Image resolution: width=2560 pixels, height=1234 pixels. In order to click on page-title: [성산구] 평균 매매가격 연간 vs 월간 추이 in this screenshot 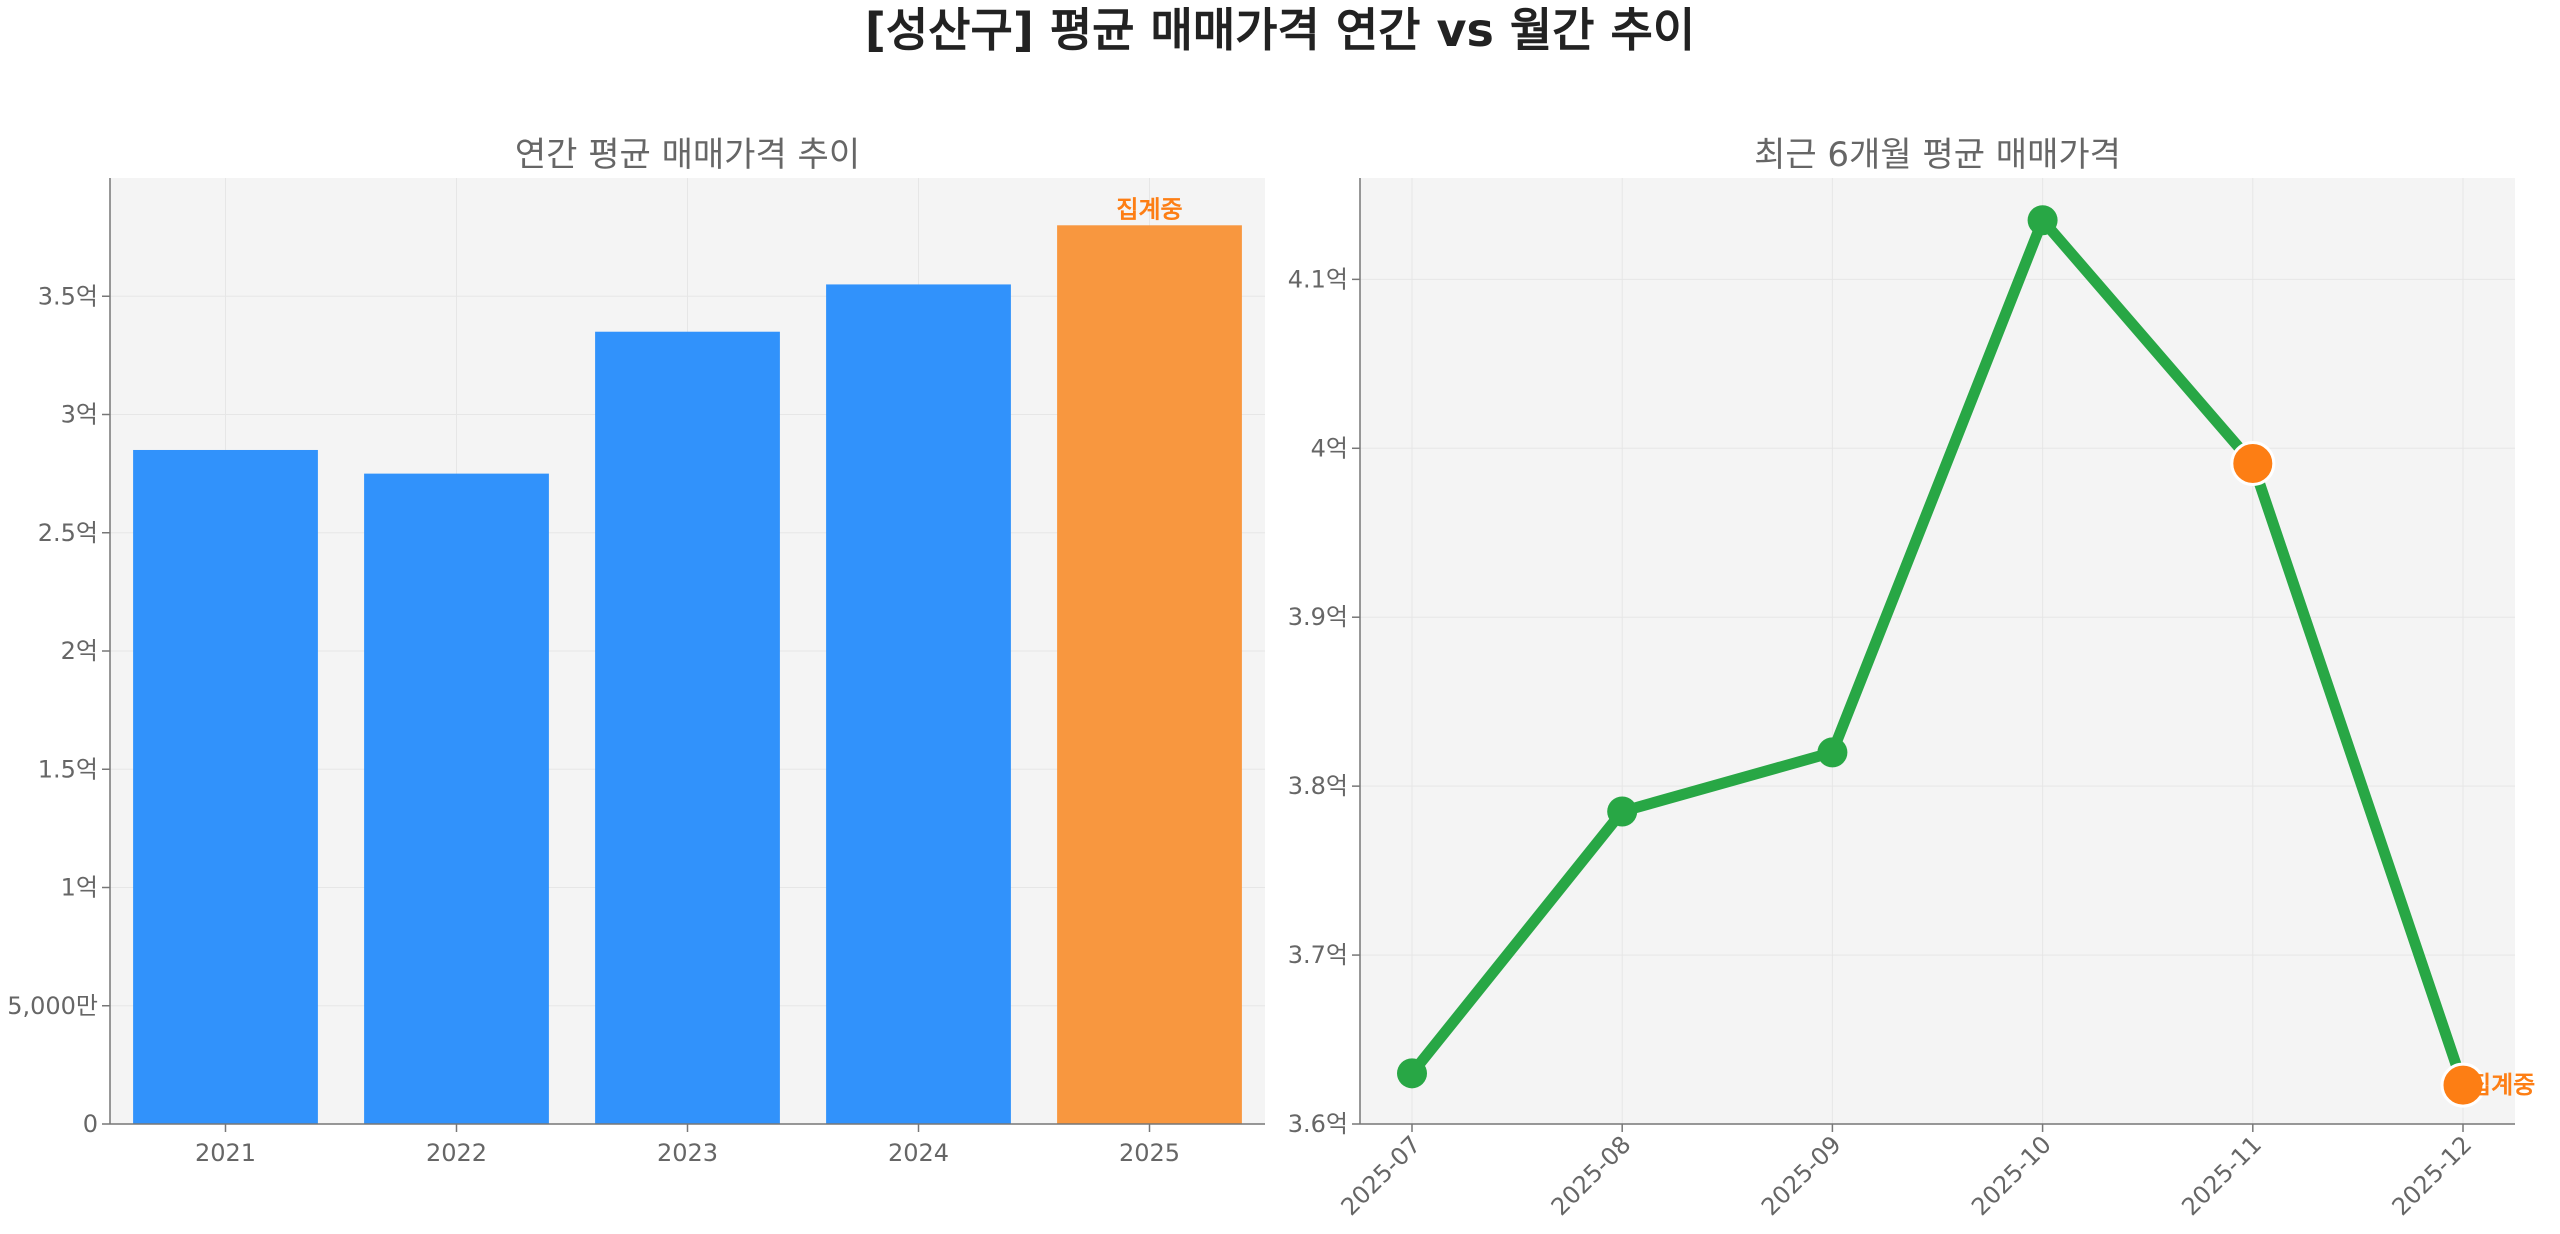, I will do `click(1280, 30)`.